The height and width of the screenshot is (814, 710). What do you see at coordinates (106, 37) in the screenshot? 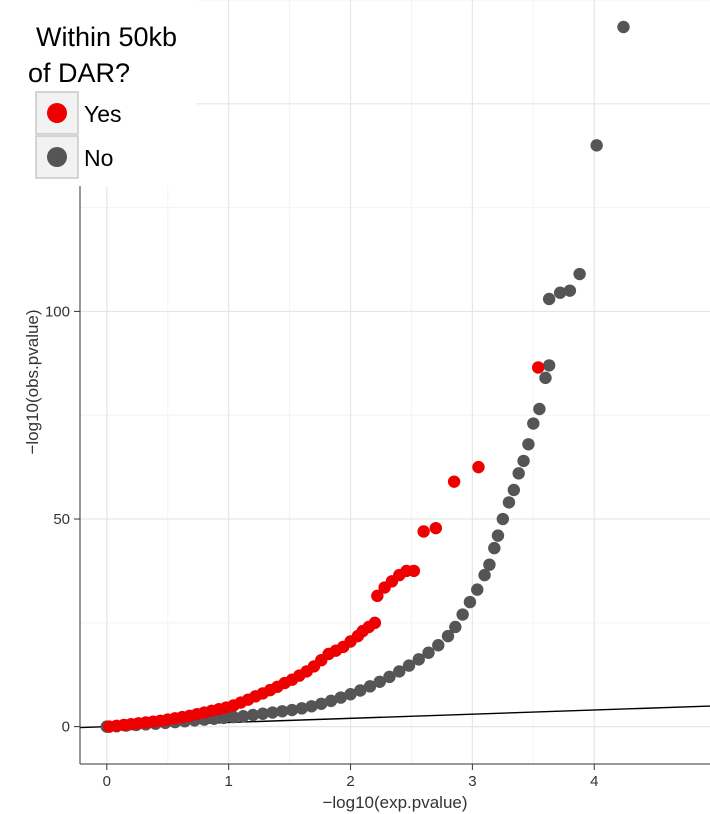
I see `legend-title-line1: Within 50kb` at bounding box center [106, 37].